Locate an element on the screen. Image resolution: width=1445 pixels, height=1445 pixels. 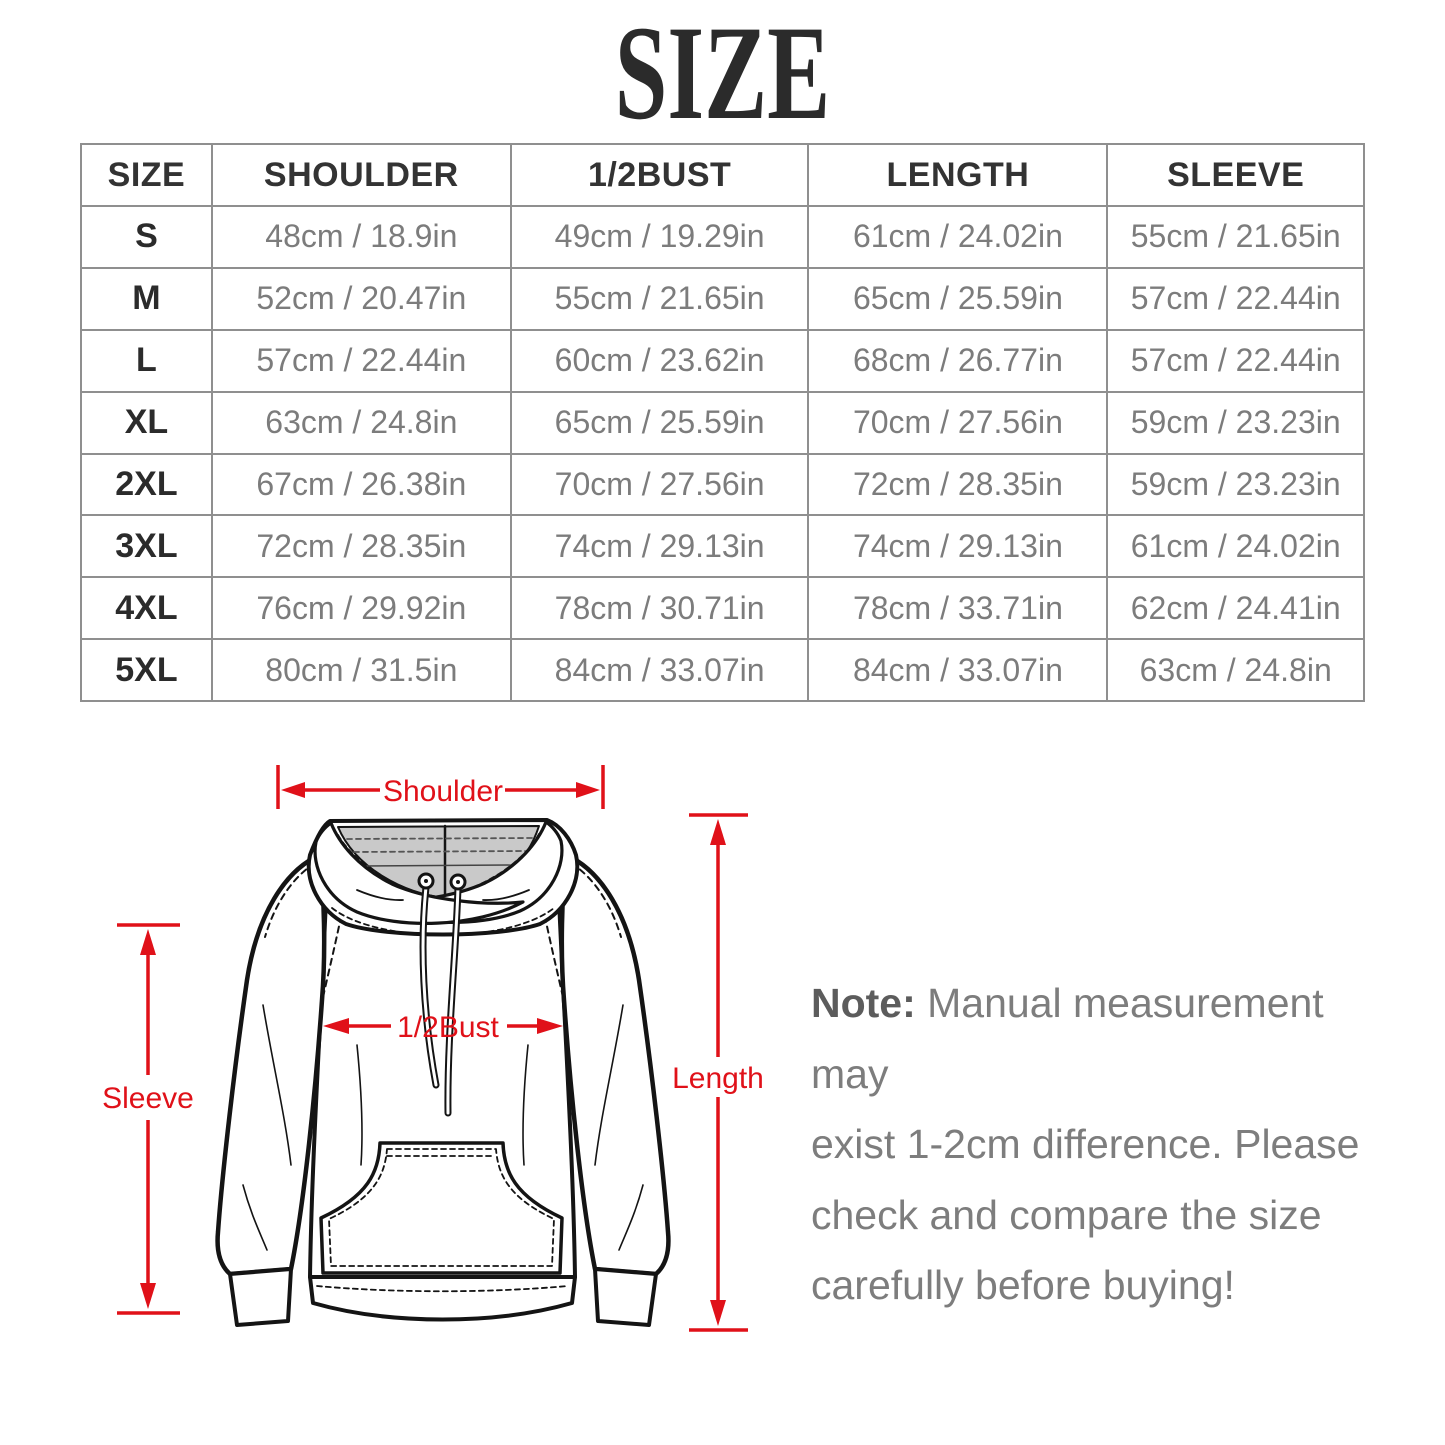
length-label: Length is located at coordinates (718, 1078).